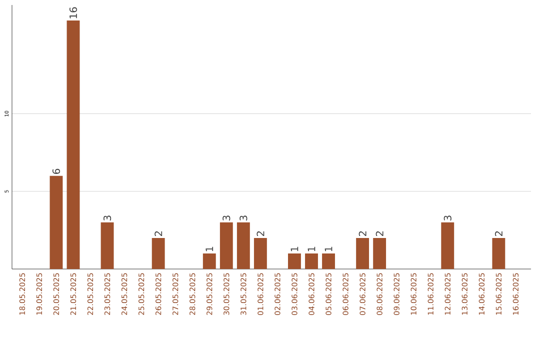  I want to click on data-label: 6, so click(56, 171).